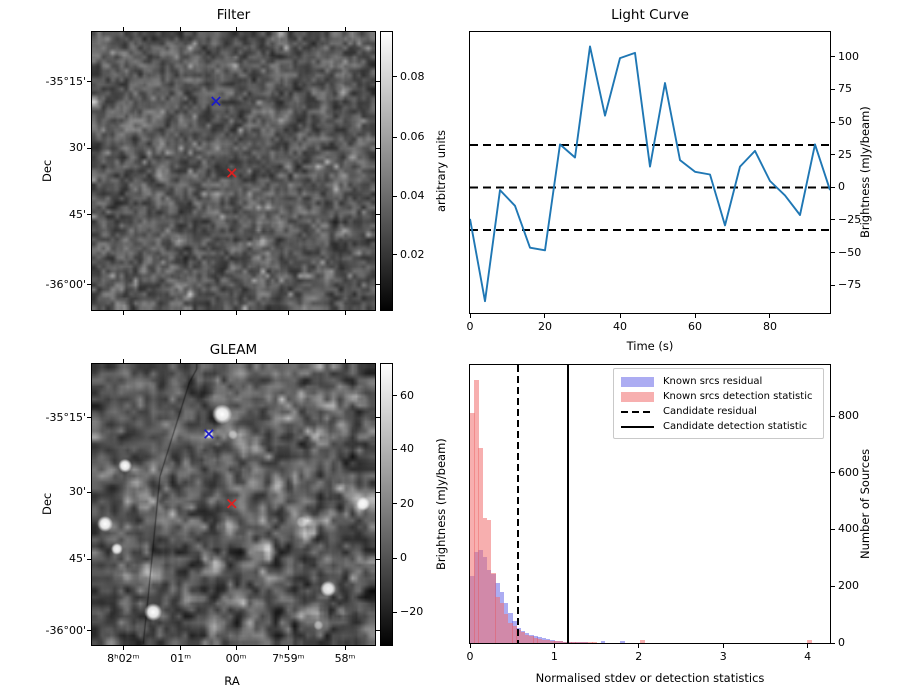 The width and height of the screenshot is (898, 699). What do you see at coordinates (848, 415) in the screenshot?
I see `tick-label: 800` at bounding box center [848, 415].